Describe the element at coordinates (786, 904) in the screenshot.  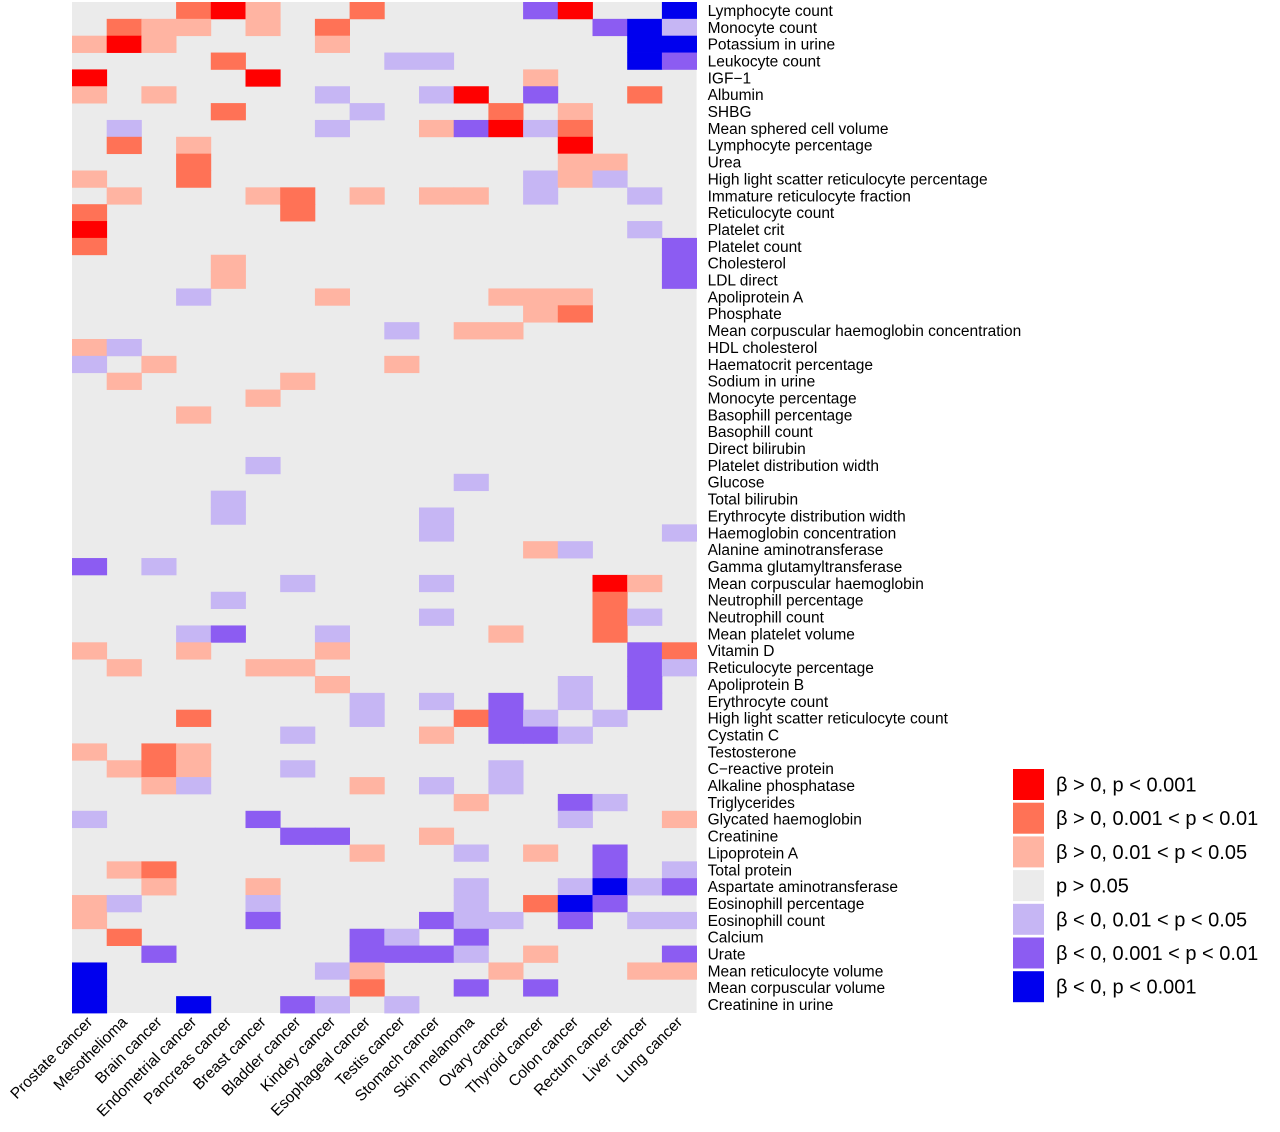
I see `row-label: Eosinophill percentage` at that location.